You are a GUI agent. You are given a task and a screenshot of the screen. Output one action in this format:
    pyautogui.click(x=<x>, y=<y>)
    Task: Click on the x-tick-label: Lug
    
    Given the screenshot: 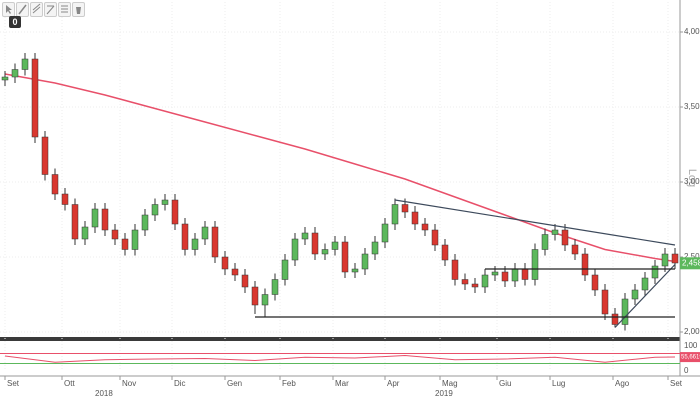 What is the action you would take?
    pyautogui.click(x=558, y=383)
    